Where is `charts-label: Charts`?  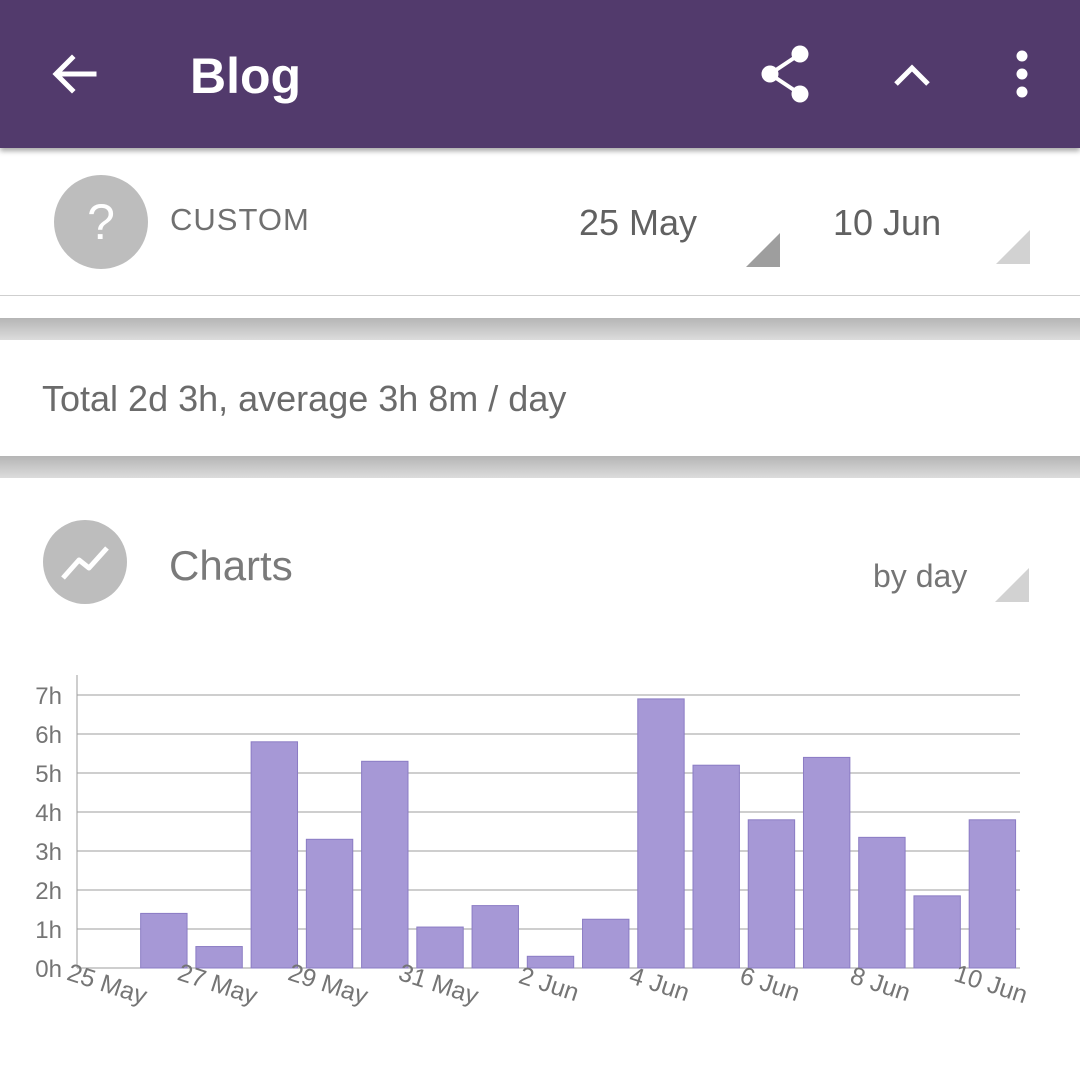 charts-label: Charts is located at coordinates (231, 565).